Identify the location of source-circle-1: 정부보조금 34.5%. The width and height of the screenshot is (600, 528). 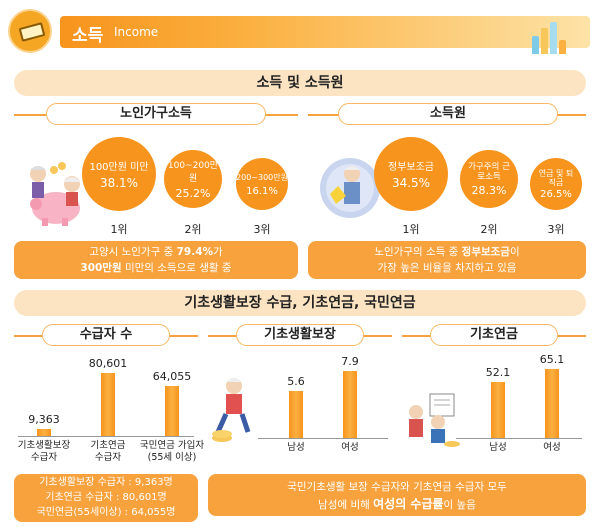
(411, 174).